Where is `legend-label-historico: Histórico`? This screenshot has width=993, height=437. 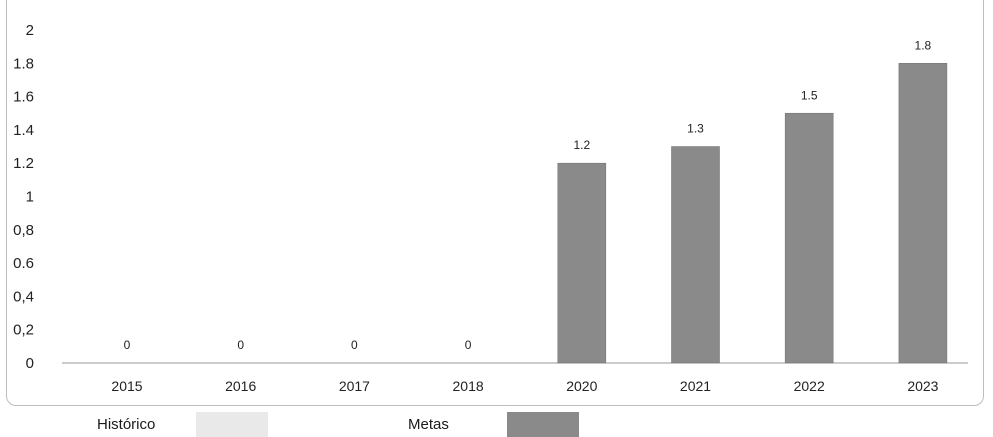 legend-label-historico: Histórico is located at coordinates (126, 424).